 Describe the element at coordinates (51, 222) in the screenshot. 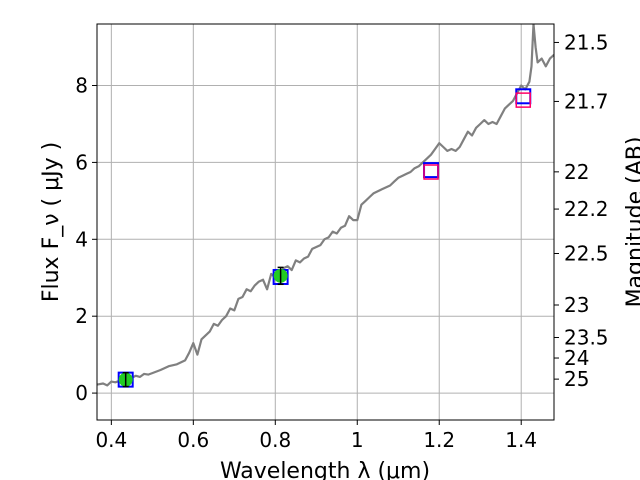

I see `y-axis-label: Flux F_ν ( μJy )` at that location.